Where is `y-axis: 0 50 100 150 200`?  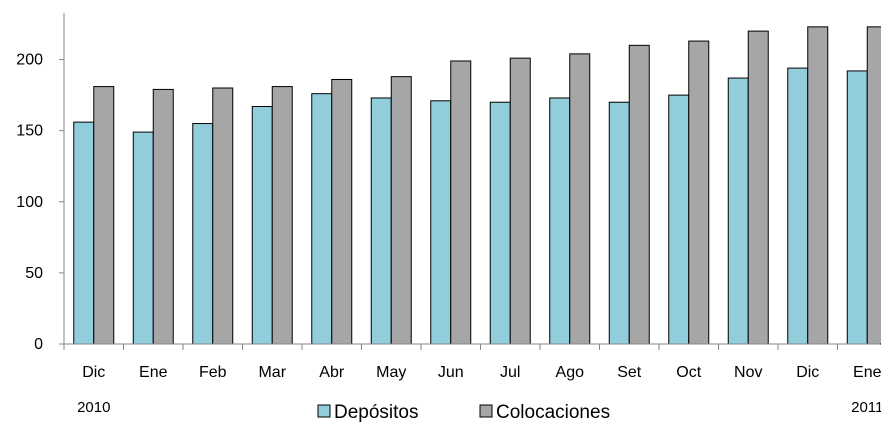 y-axis: 0 50 100 150 200 is located at coordinates (40, 183).